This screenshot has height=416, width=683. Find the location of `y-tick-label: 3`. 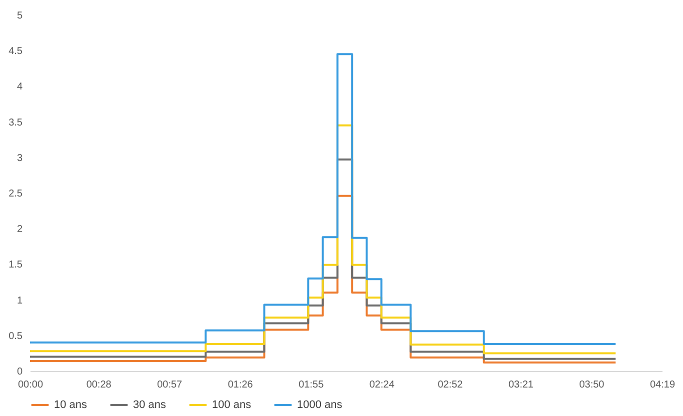

y-tick-label: 3 is located at coordinates (19, 158).